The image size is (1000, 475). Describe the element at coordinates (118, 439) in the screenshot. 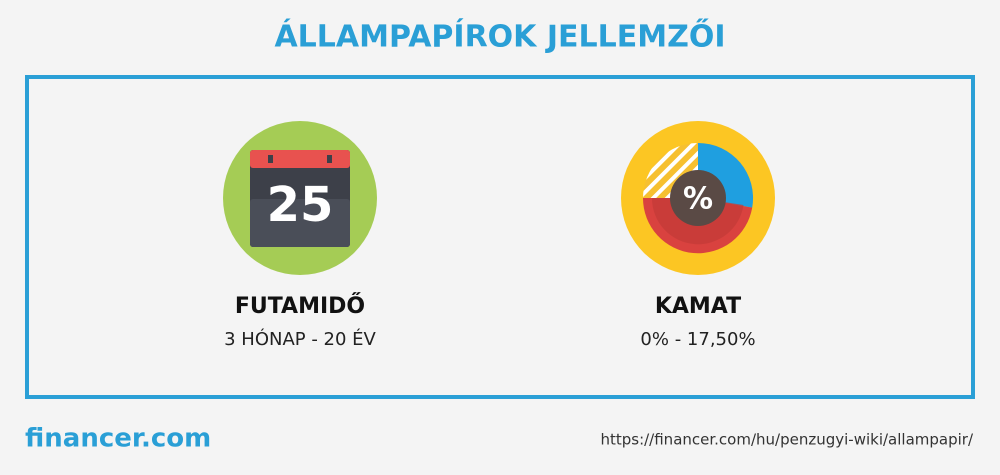

I see `logo: financer.com` at that location.